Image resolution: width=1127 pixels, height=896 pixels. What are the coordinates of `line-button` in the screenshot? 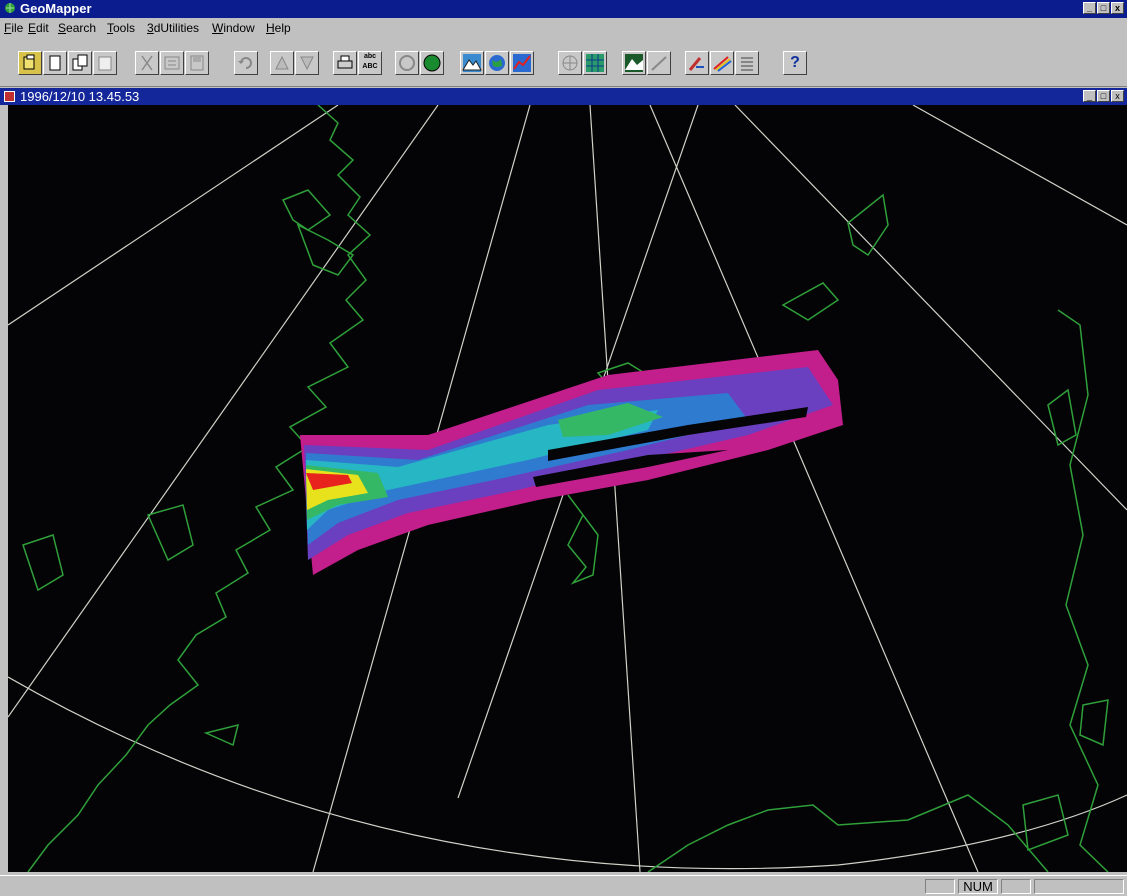 It's located at (659, 63).